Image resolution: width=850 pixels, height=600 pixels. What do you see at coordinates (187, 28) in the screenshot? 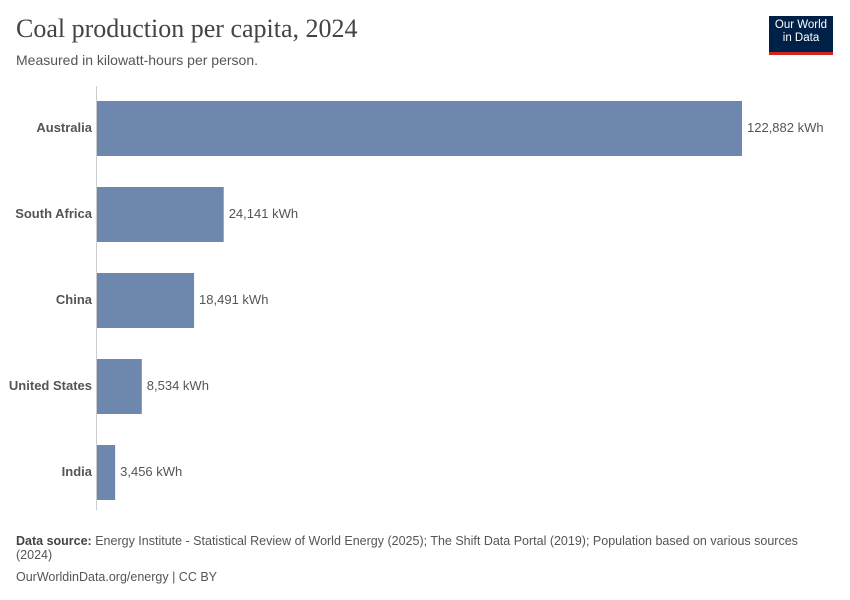
I see `chart-title: Coal production per capita, 2024` at bounding box center [187, 28].